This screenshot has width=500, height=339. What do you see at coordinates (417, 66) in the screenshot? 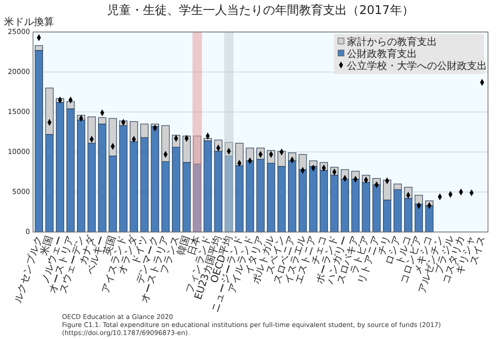
I see `legend-label: 公立学校・大学への公財政支出` at bounding box center [417, 66].